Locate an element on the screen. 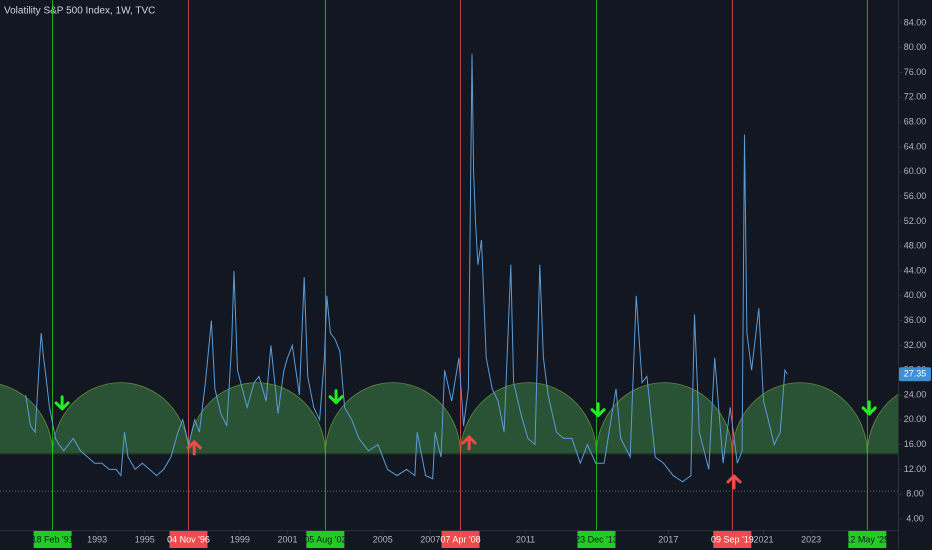 The width and height of the screenshot is (932, 550). event-label: 12 May '25 is located at coordinates (867, 539).